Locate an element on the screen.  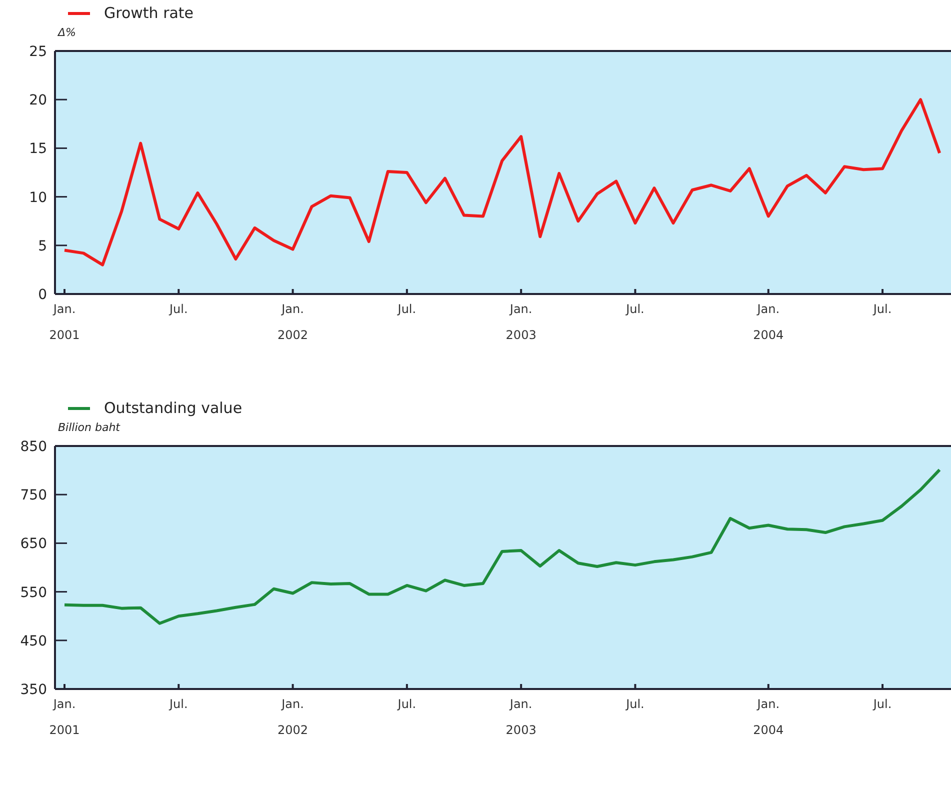
y-tick-label: 850 is located at coordinates (33, 446).